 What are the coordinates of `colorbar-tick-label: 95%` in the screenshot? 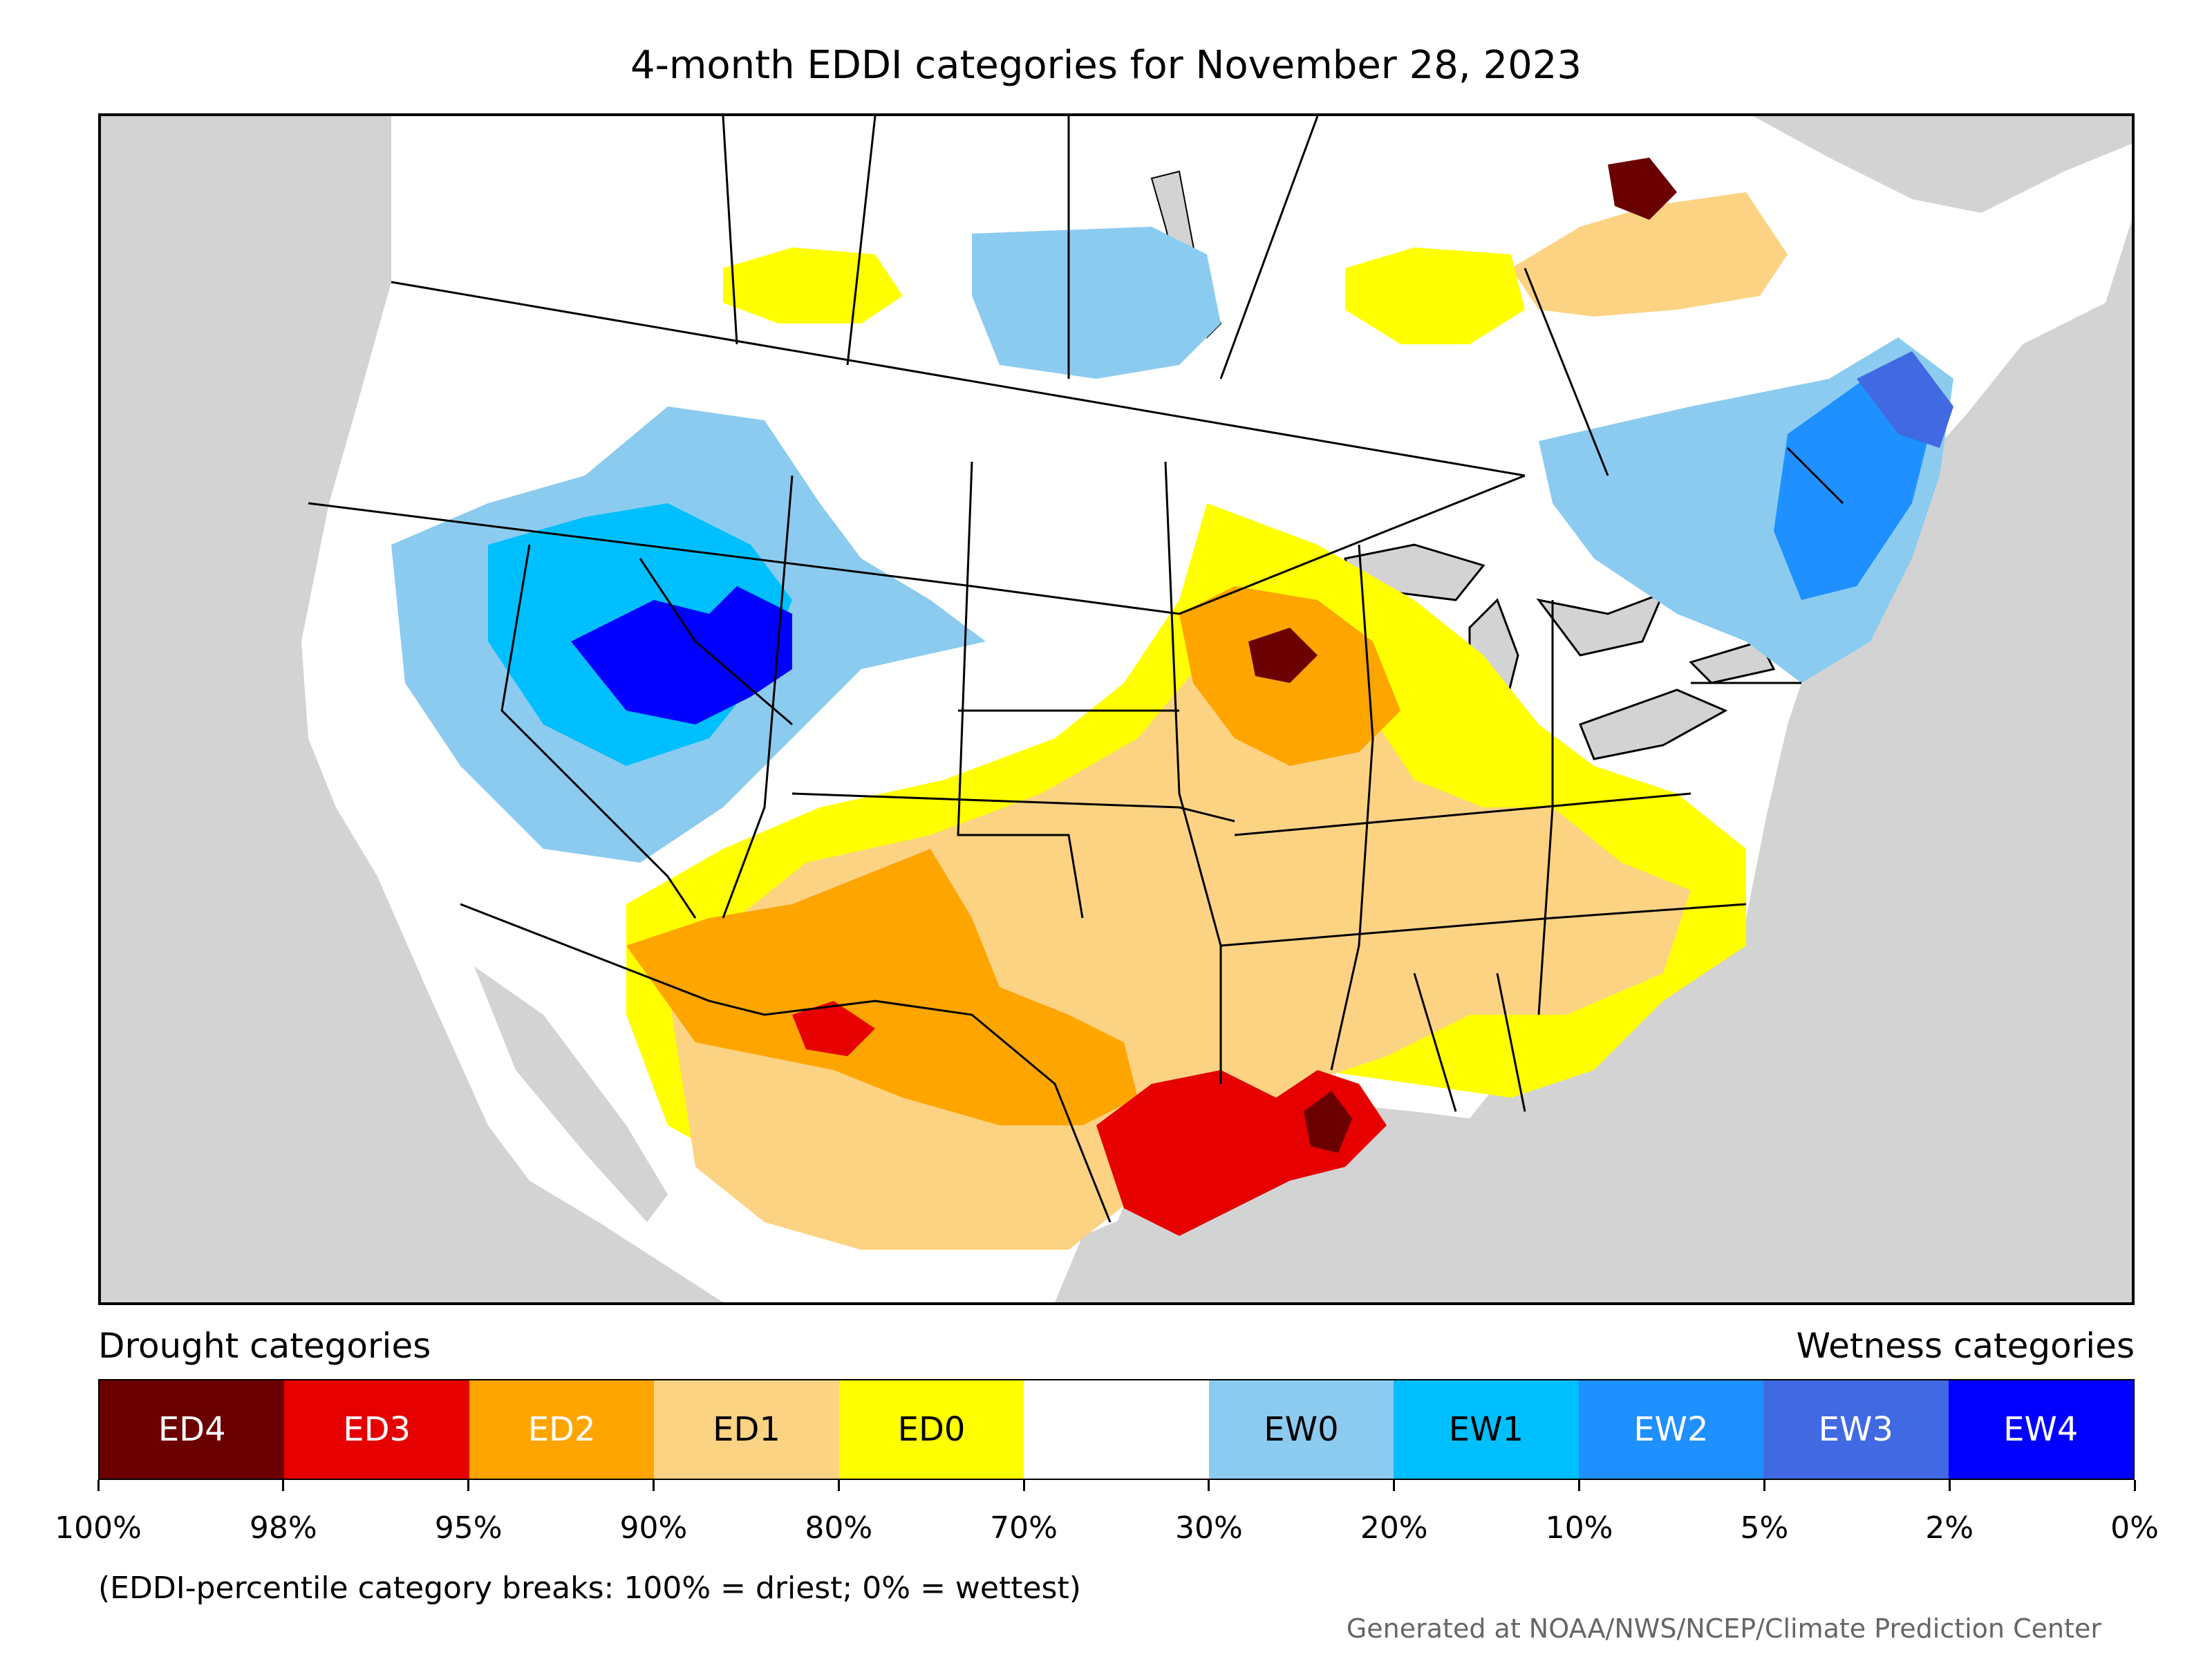 It's located at (468, 1528).